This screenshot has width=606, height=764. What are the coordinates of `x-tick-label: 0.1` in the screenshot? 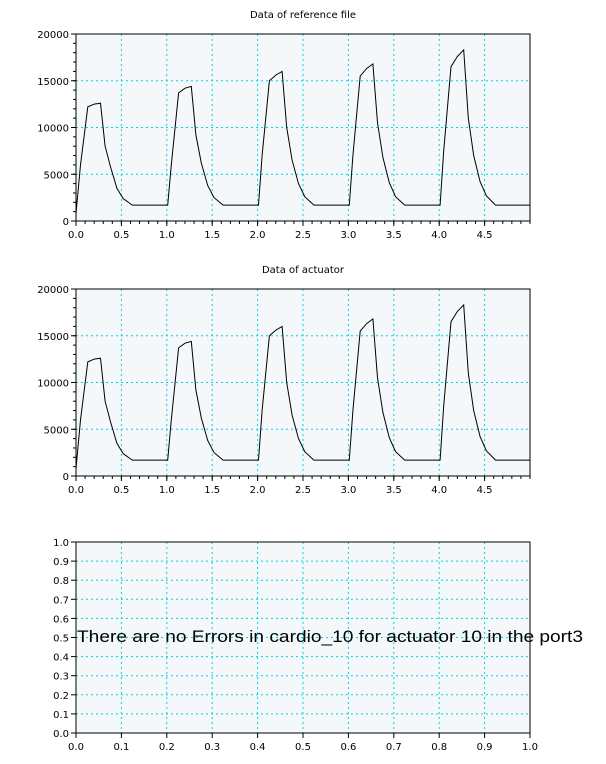 It's located at (121, 747).